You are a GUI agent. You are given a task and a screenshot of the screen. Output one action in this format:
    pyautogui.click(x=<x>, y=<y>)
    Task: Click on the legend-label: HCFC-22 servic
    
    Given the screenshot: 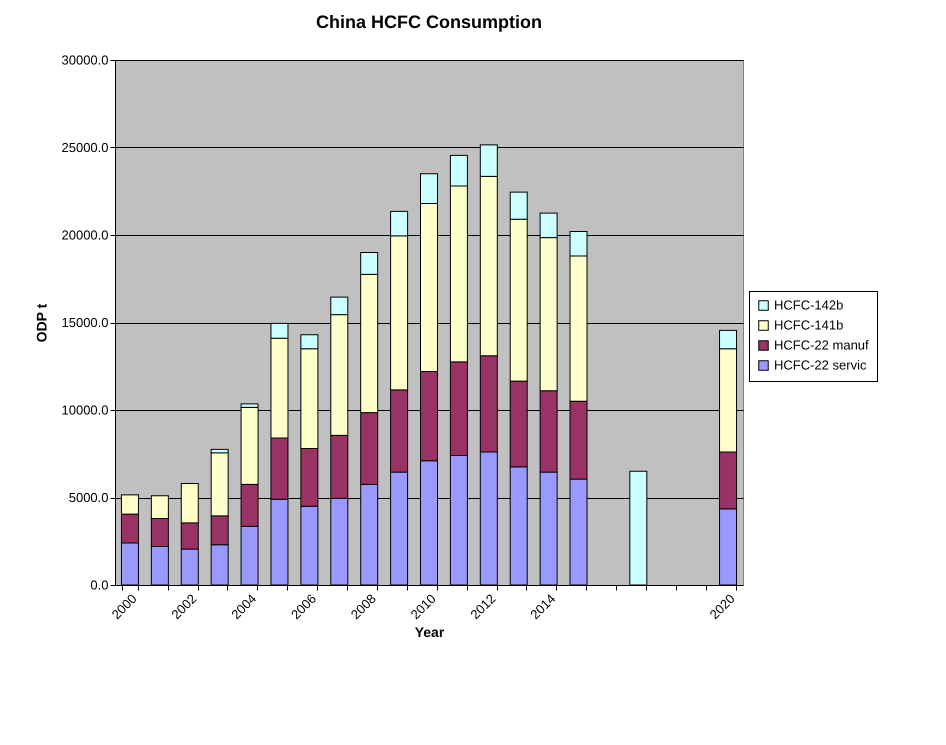 What is the action you would take?
    pyautogui.click(x=820, y=365)
    